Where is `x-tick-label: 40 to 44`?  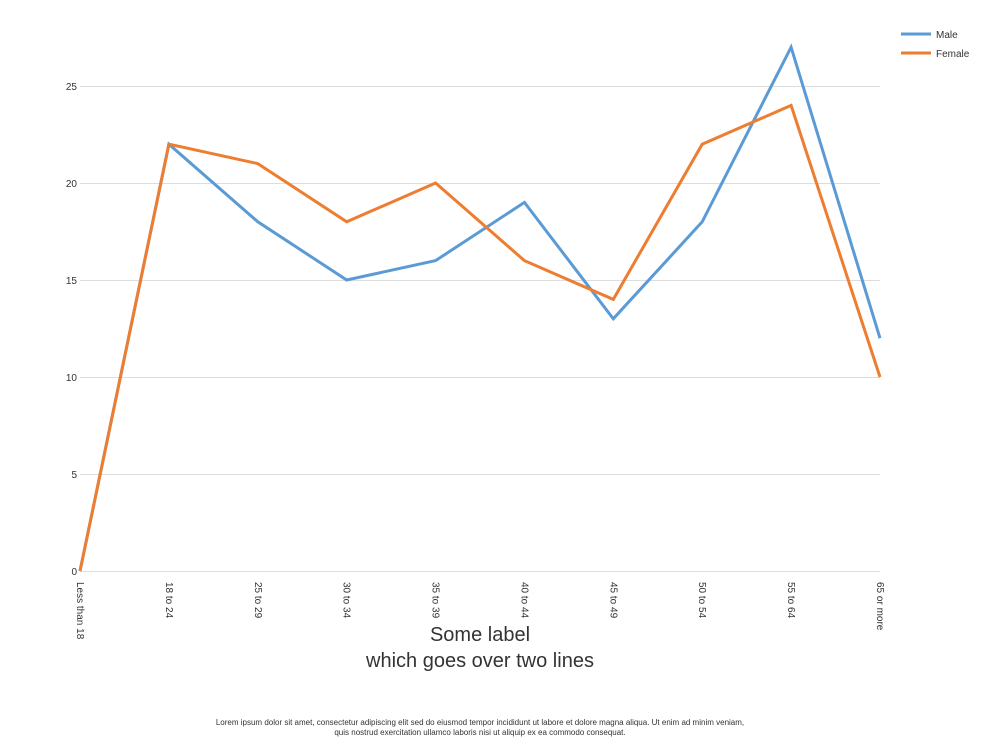
x-tick-label: 40 to 44 is located at coordinates (523, 600).